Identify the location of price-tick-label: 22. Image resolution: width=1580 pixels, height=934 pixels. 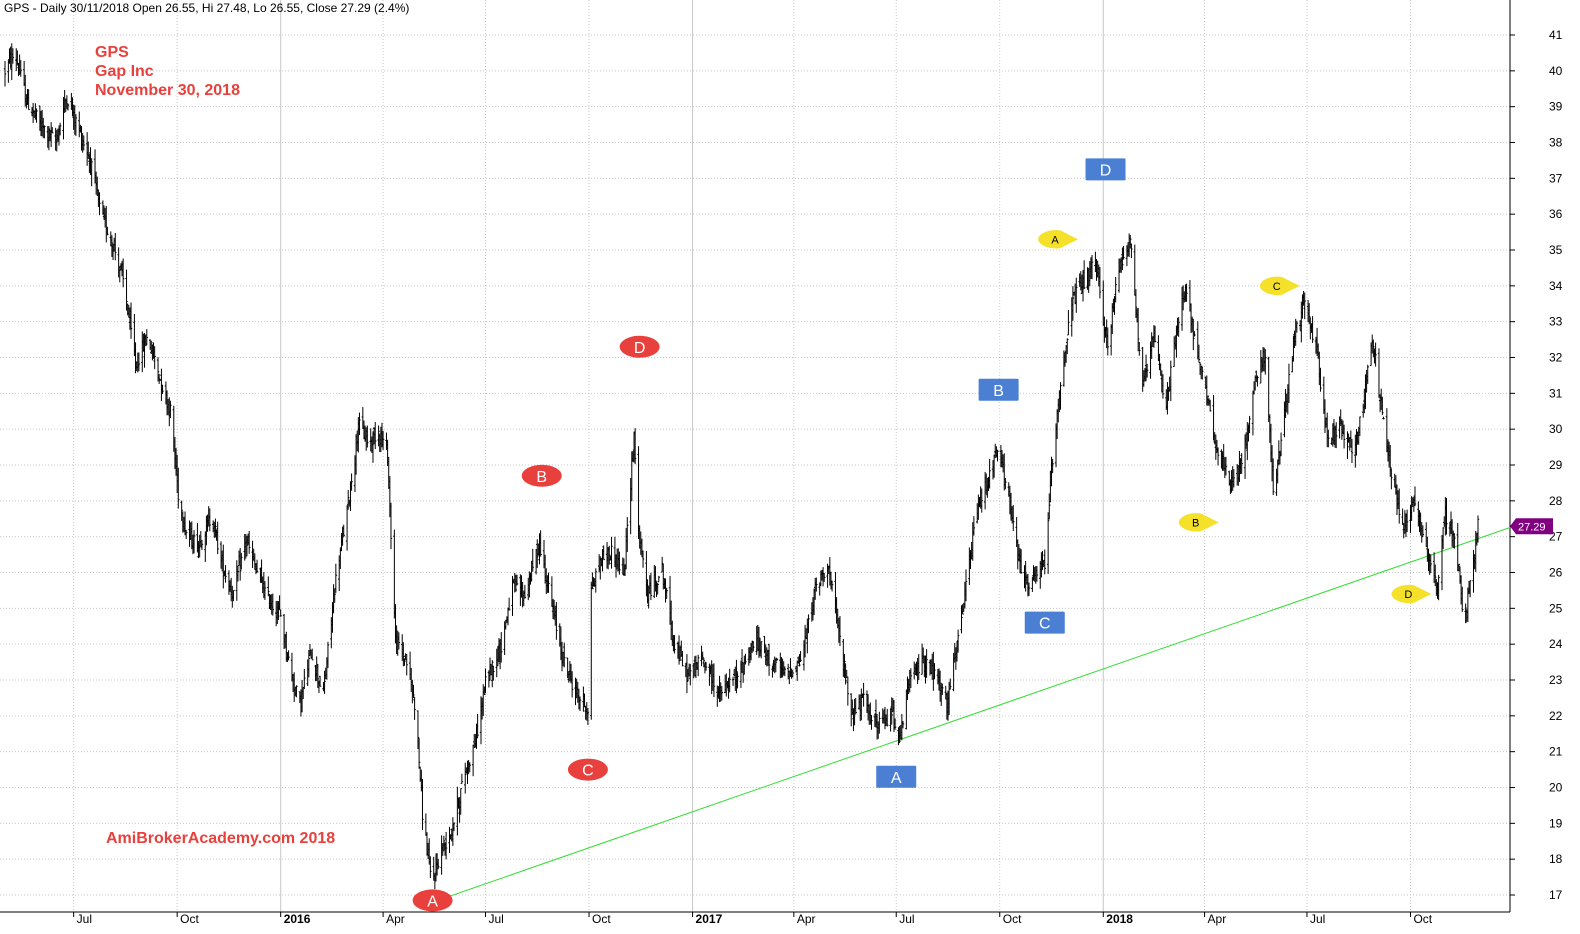
(1556, 716).